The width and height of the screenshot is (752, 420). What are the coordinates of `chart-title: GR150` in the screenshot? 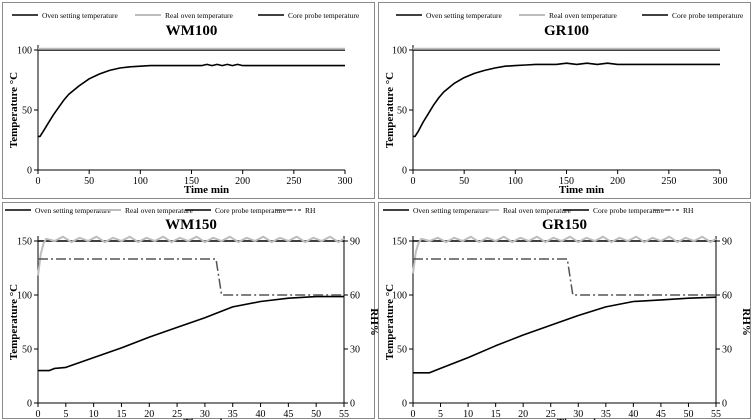 It's located at (564, 225).